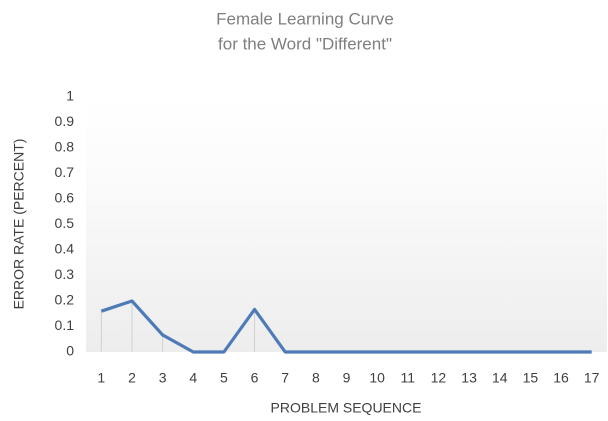  Describe the element at coordinates (592, 378) in the screenshot. I see `x-tick-label: 17` at that location.